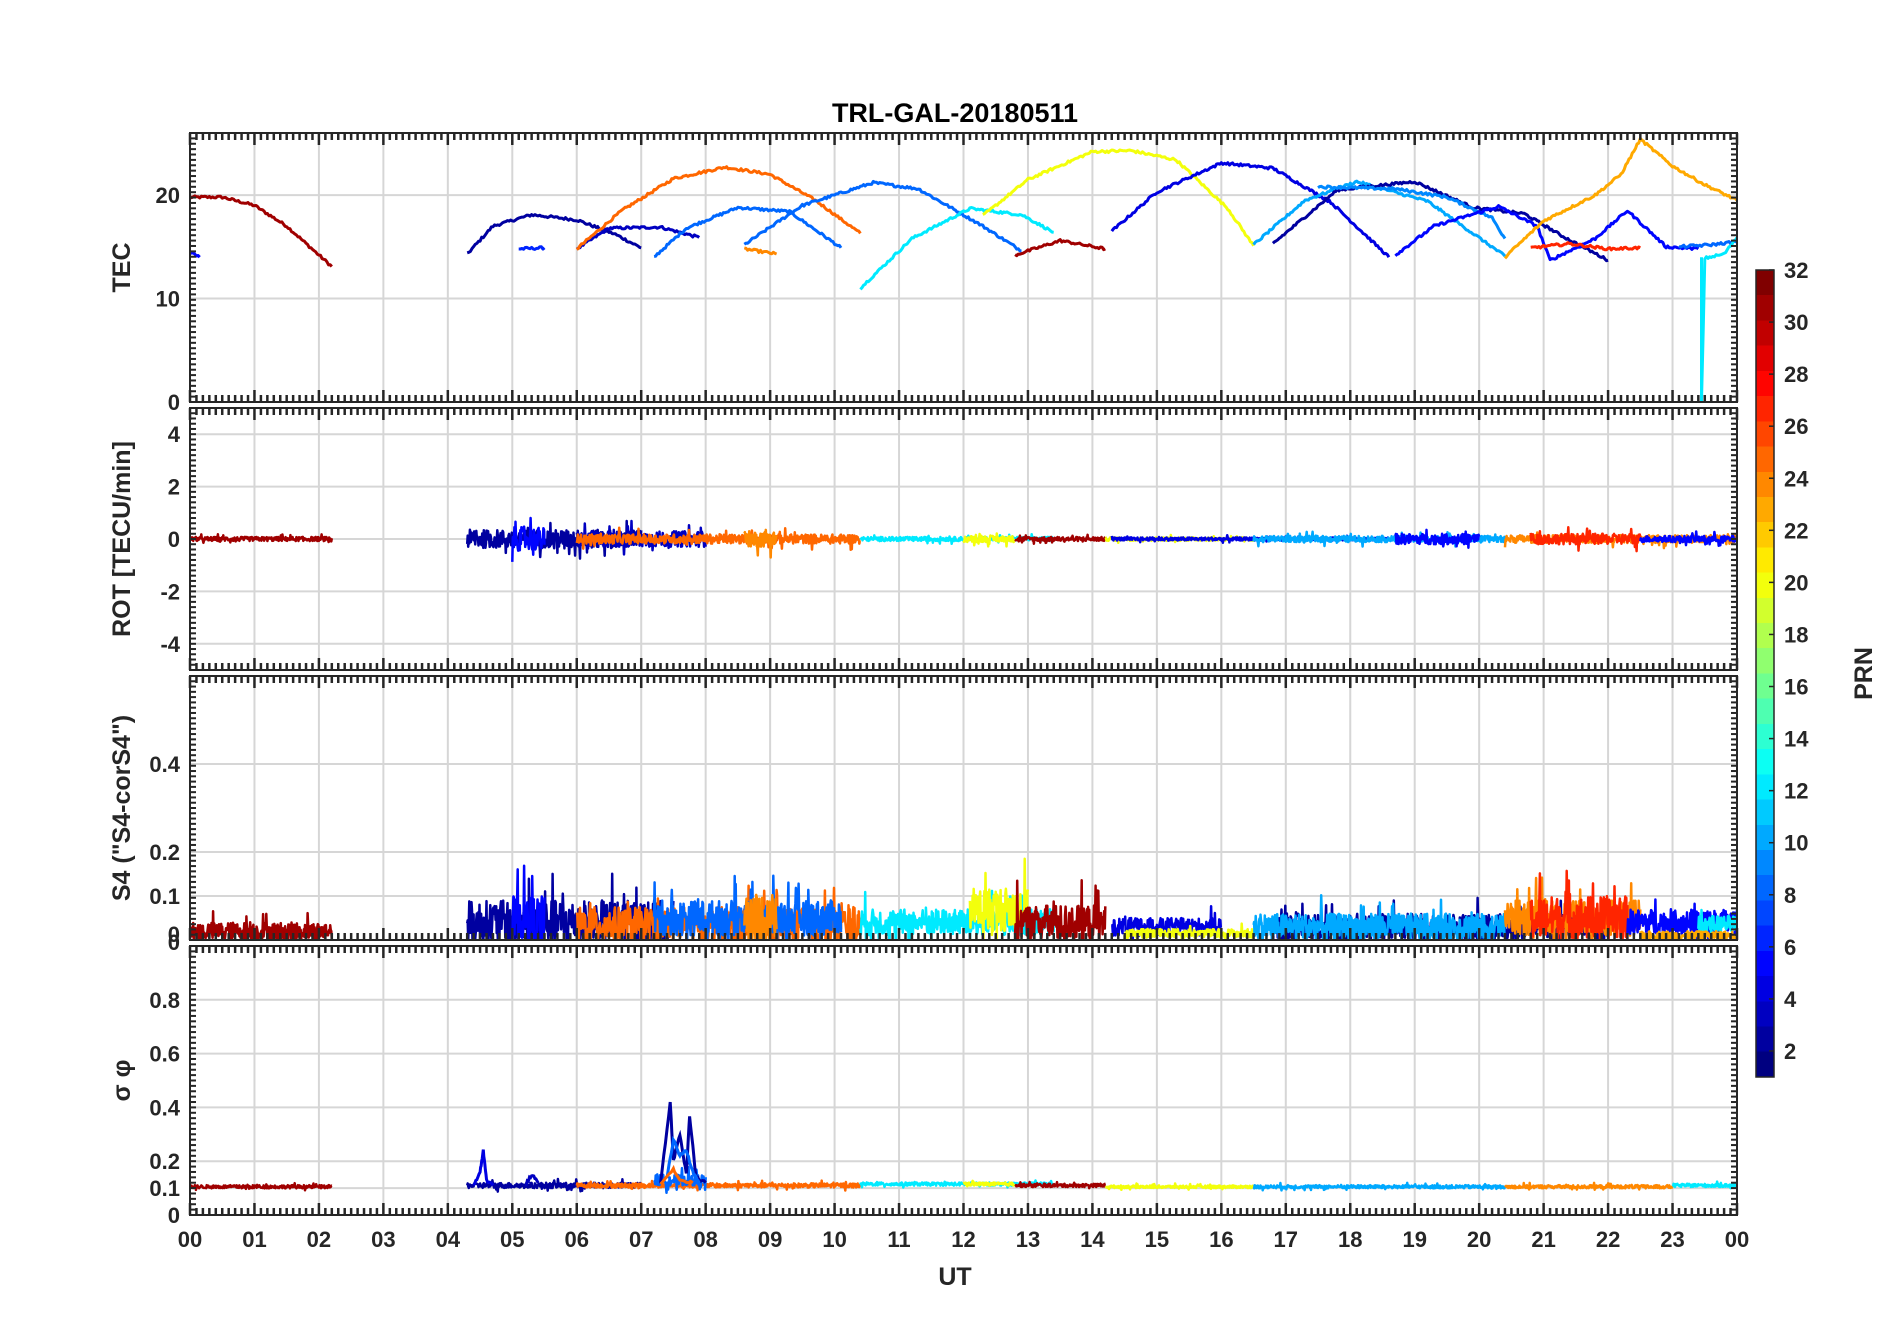 The image size is (1902, 1330). I want to click on y-tick-label: 10, so click(168, 299).